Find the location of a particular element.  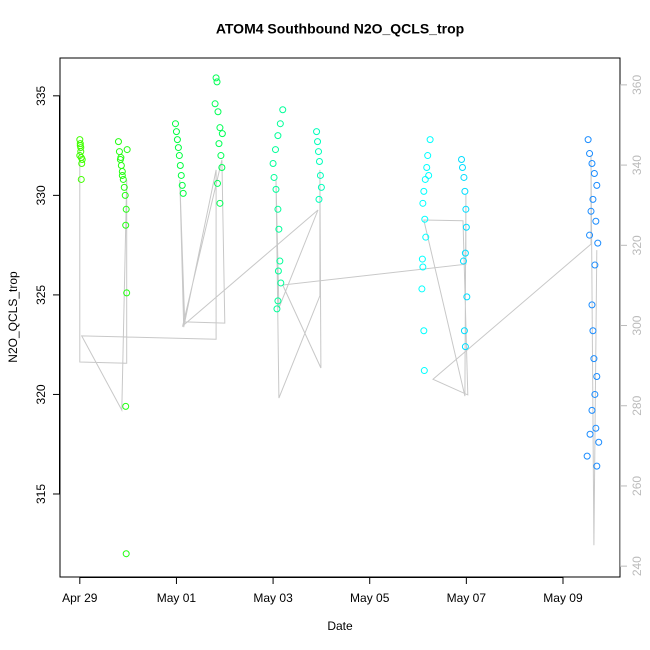

y-axis-label: N2O_QCLS_trop is located at coordinates (13, 317).